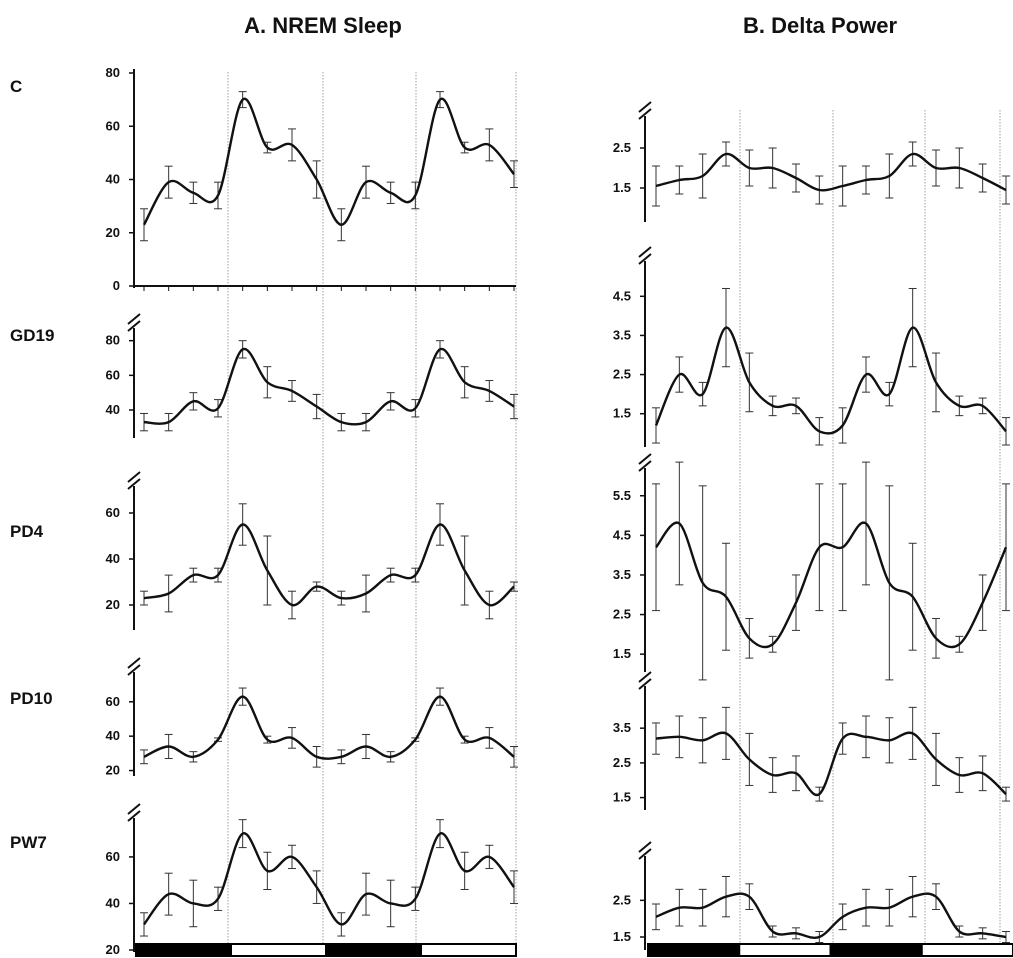 The height and width of the screenshot is (958, 1013). I want to click on y-tick-label-B-gd19: 4.5, so click(622, 295).